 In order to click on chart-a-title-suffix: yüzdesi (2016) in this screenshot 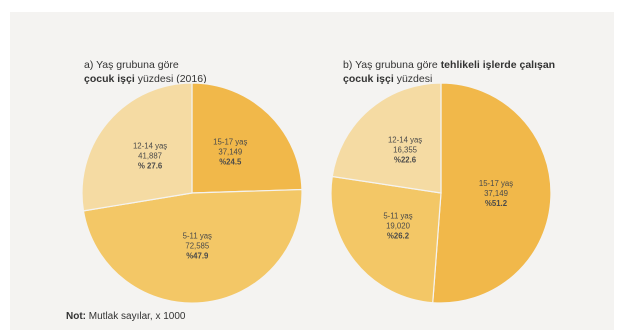, I will do `click(172, 79)`.